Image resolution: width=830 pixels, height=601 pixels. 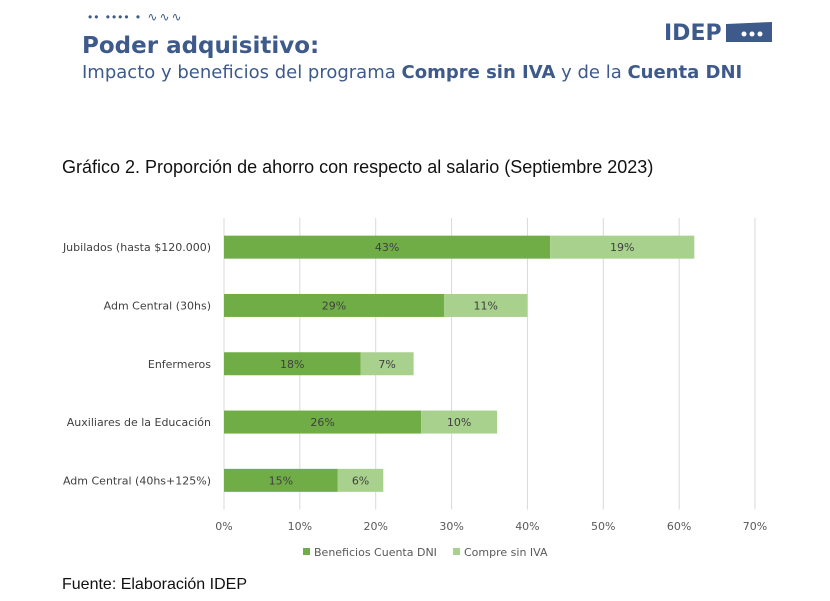 What do you see at coordinates (223, 526) in the screenshot?
I see `x-tick-label: 0%` at bounding box center [223, 526].